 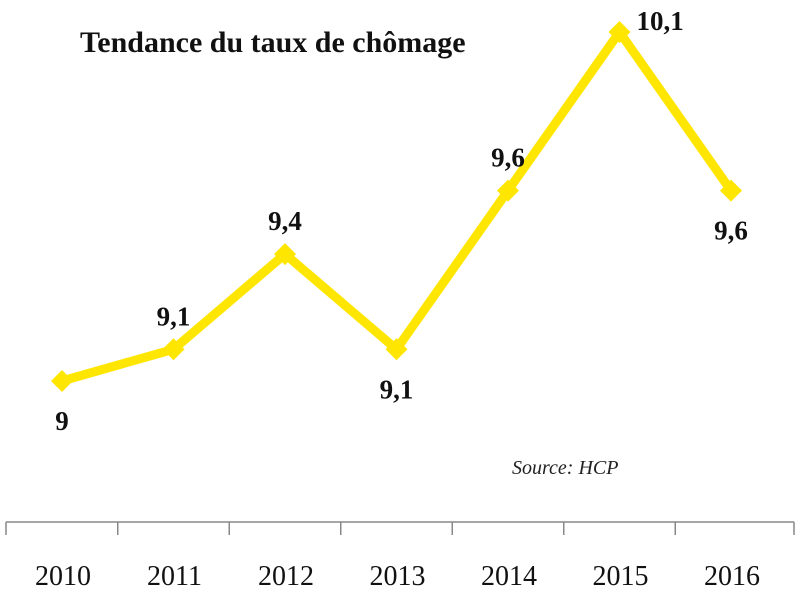 I want to click on x-tick-label: 2015, so click(x=621, y=576).